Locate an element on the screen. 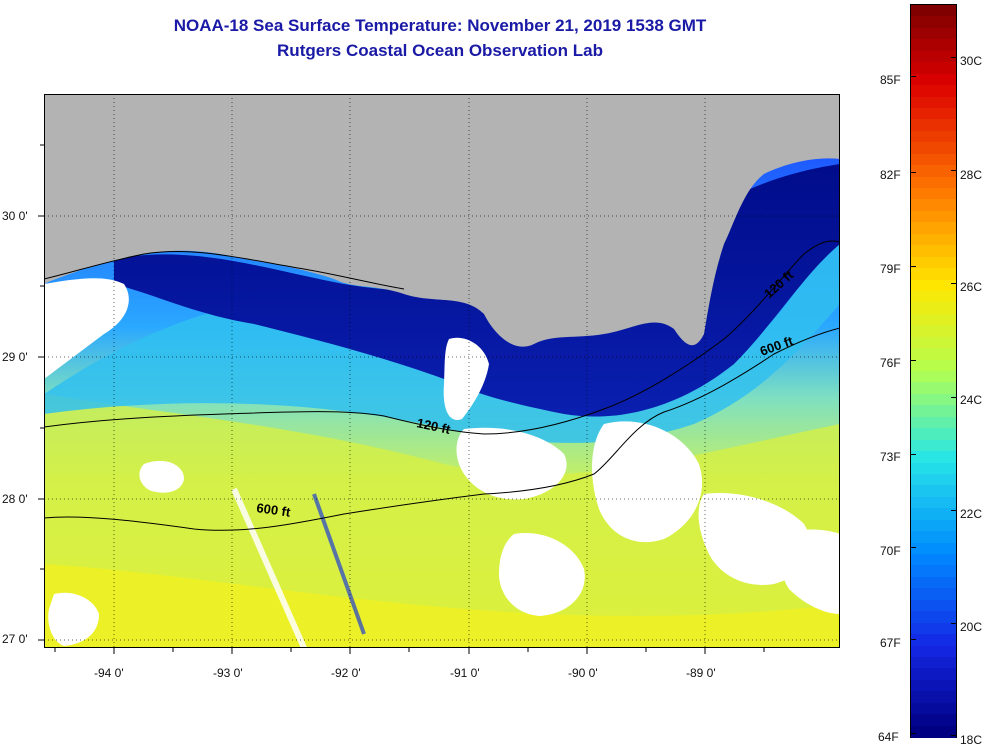 The width and height of the screenshot is (992, 754). lon-label: -92 0' is located at coordinates (346, 673).